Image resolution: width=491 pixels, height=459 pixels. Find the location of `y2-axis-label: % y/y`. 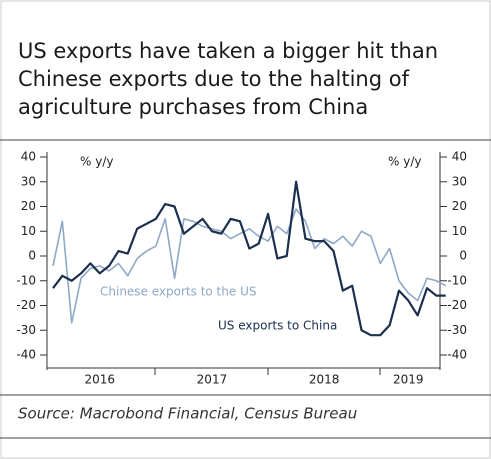

y2-axis-label: % y/y is located at coordinates (404, 162).